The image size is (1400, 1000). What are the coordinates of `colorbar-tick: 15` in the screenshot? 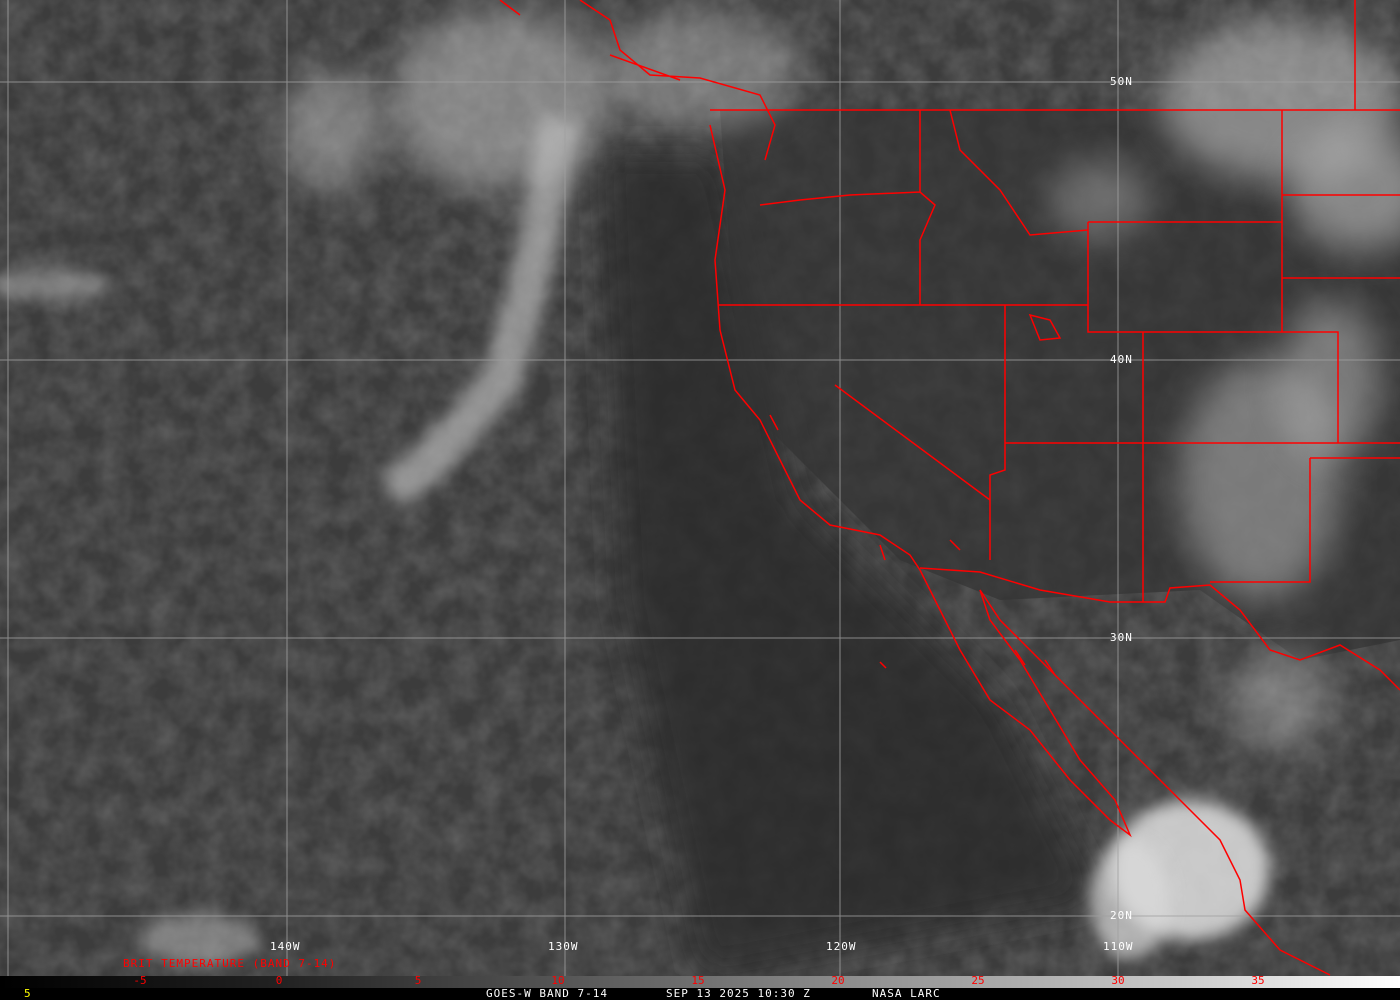 It's located at (698, 980).